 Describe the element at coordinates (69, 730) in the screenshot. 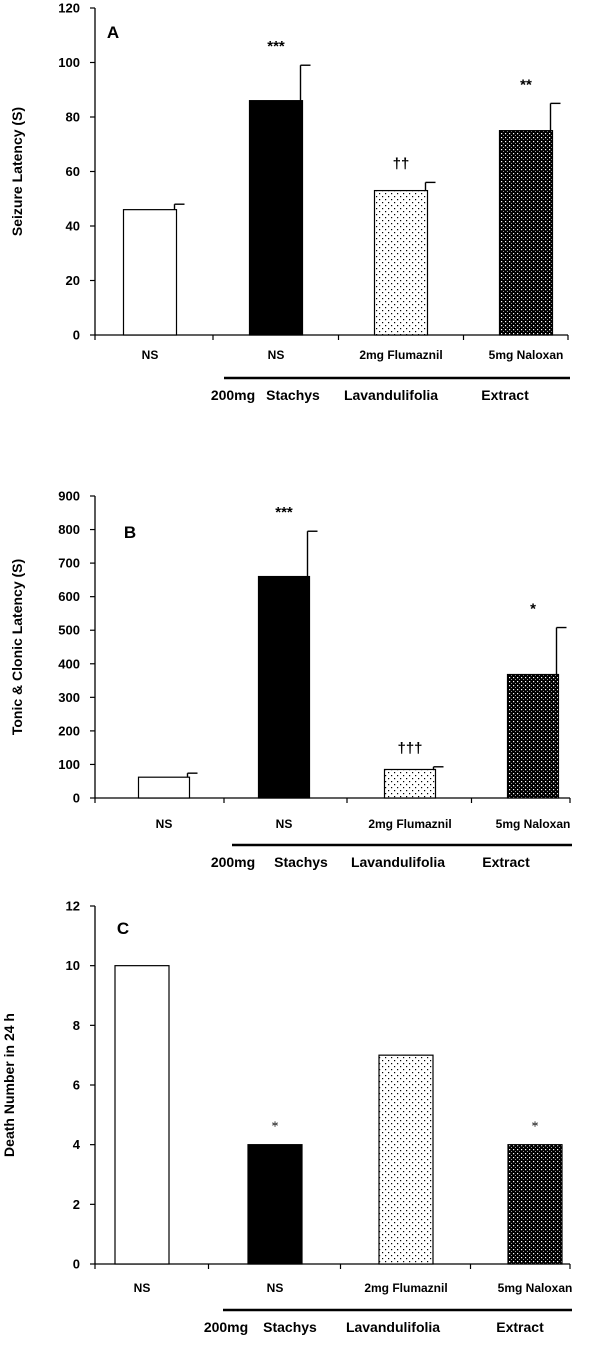

I see `y-tick-label: 200` at that location.